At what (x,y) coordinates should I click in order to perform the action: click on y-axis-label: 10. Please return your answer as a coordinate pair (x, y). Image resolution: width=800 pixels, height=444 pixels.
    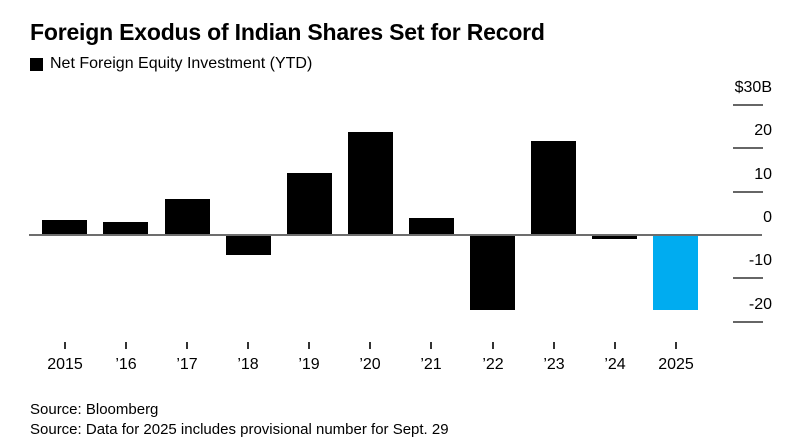
    Looking at the image, I should click on (763, 174).